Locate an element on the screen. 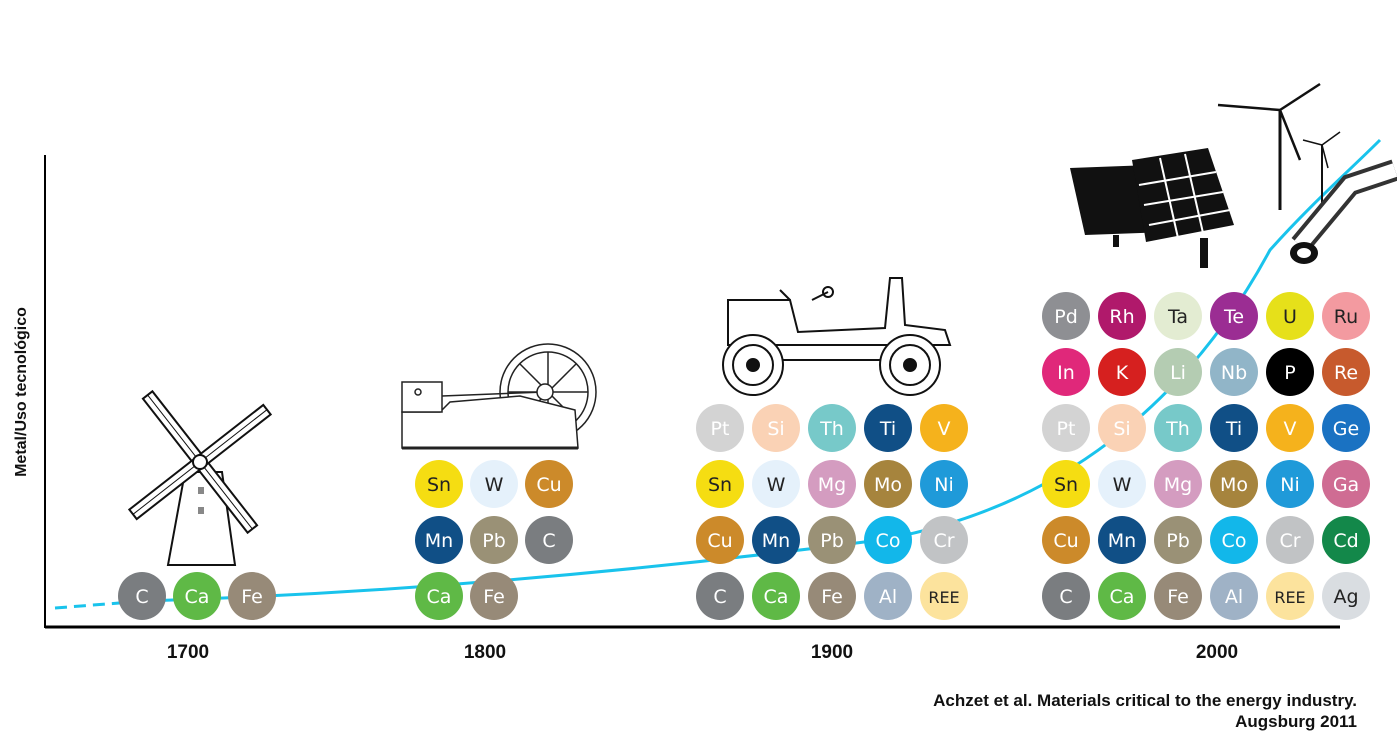  element-badge-co is located at coordinates (1234, 540).